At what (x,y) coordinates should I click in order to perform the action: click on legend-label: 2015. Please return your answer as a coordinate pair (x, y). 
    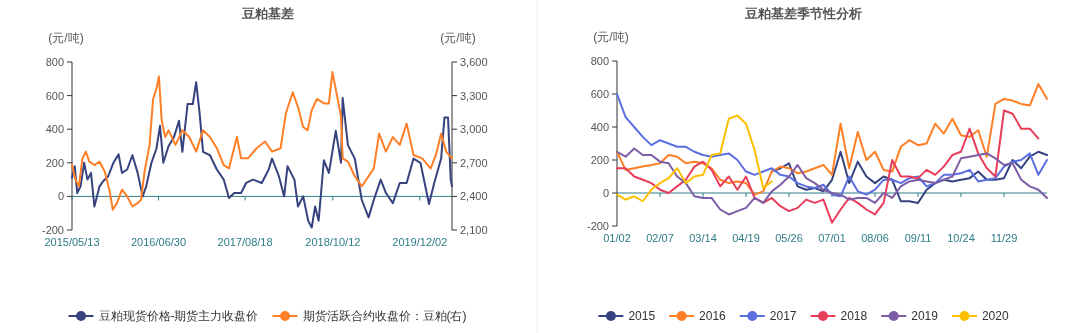
    Looking at the image, I should click on (642, 316).